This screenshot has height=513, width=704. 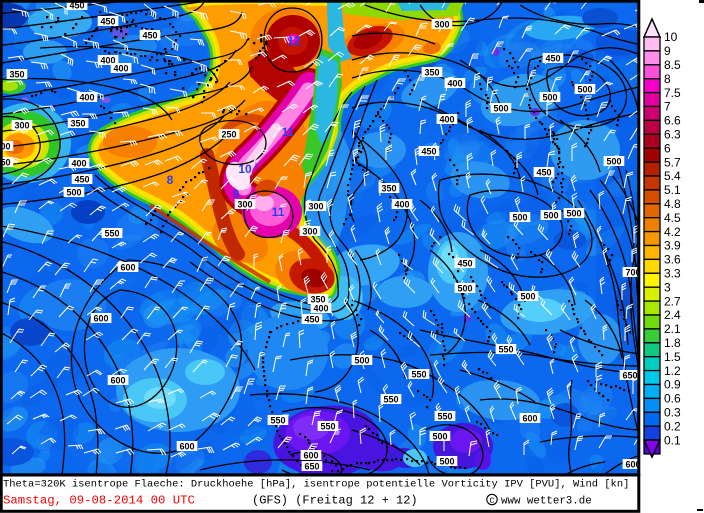 I want to click on svg-text: 0.9, so click(x=672, y=385).